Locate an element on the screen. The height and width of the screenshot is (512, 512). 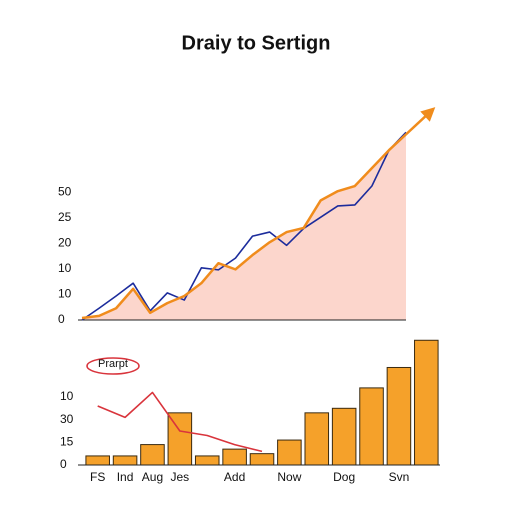
annotation-ellipse is located at coordinates (113, 366).